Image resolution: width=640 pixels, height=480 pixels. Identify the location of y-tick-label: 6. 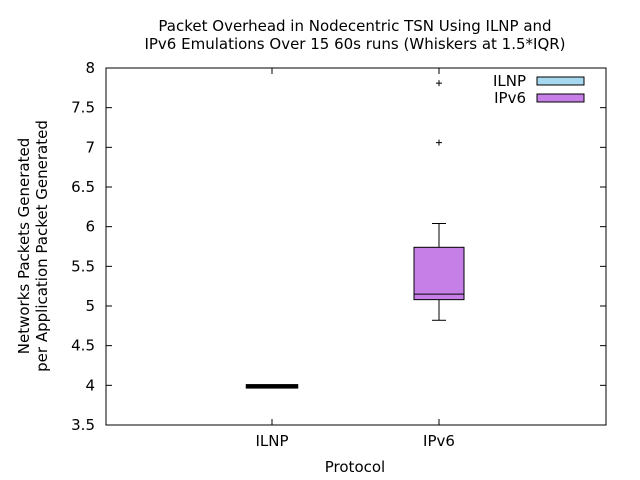
(90, 227).